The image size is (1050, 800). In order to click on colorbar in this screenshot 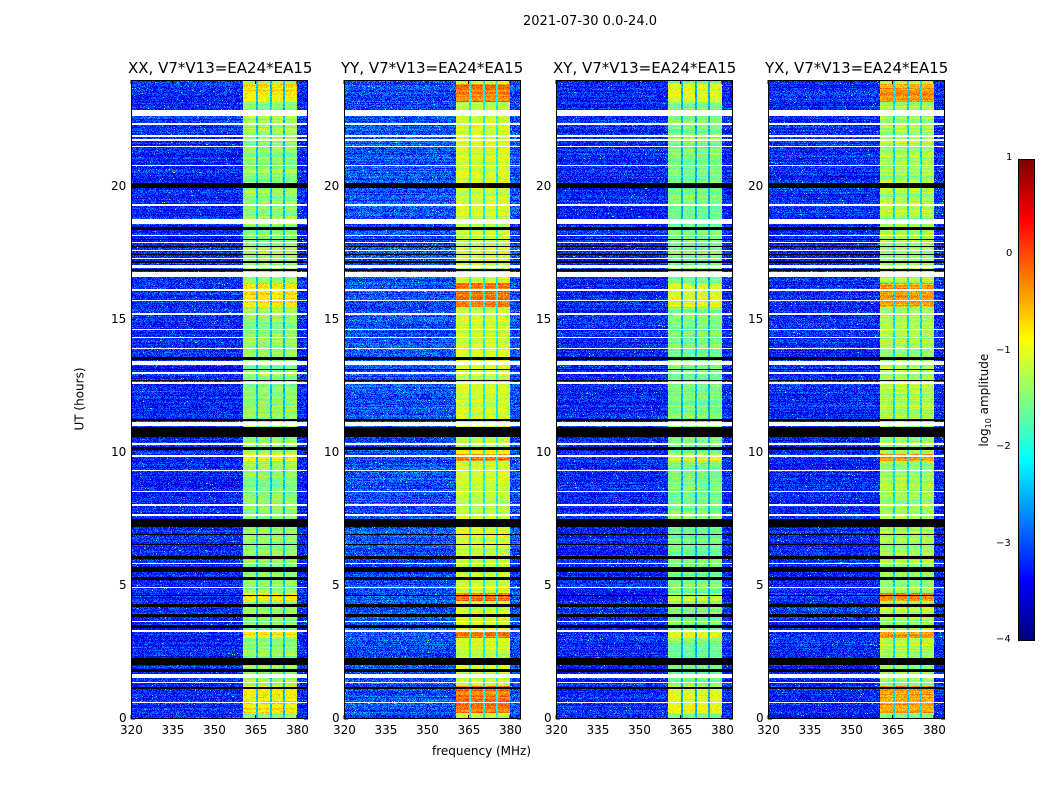, I will do `click(1026, 400)`.